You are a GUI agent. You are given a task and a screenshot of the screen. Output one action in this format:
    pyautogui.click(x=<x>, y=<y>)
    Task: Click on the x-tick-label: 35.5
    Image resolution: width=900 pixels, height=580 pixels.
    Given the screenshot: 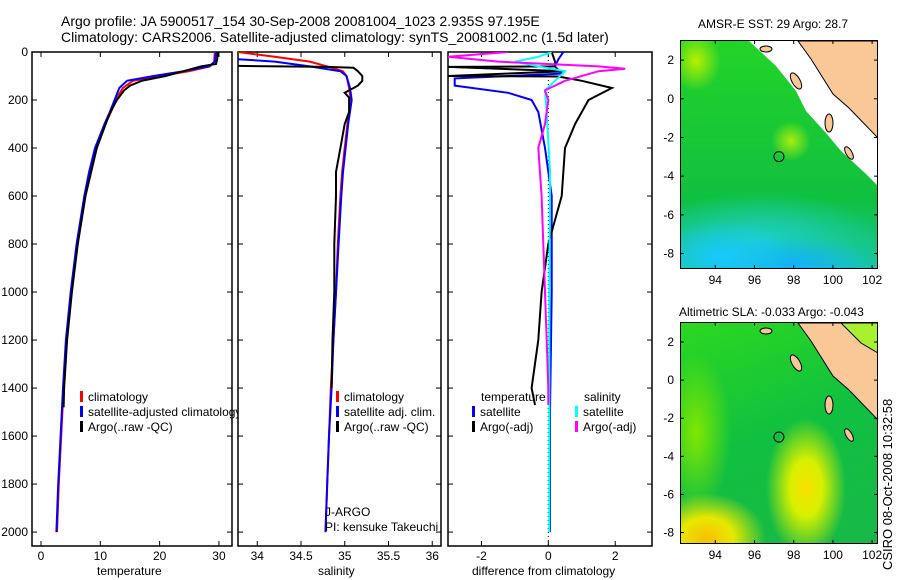 What is the action you would take?
    pyautogui.click(x=389, y=556)
    